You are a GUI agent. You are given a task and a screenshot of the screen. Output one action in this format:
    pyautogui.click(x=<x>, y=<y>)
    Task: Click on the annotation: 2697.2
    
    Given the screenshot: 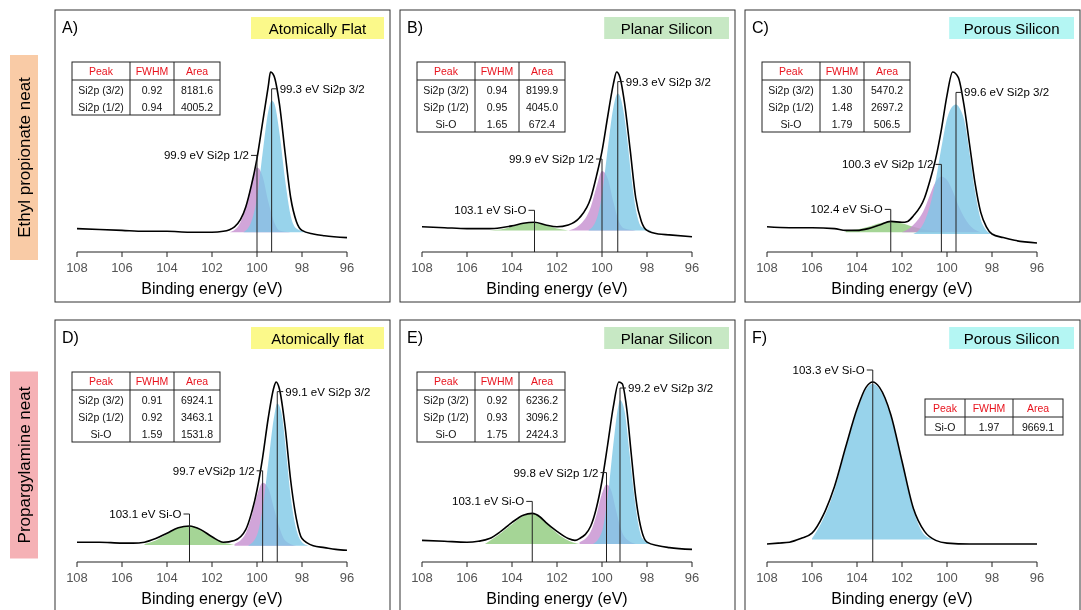 What is the action you would take?
    pyautogui.click(x=887, y=107)
    